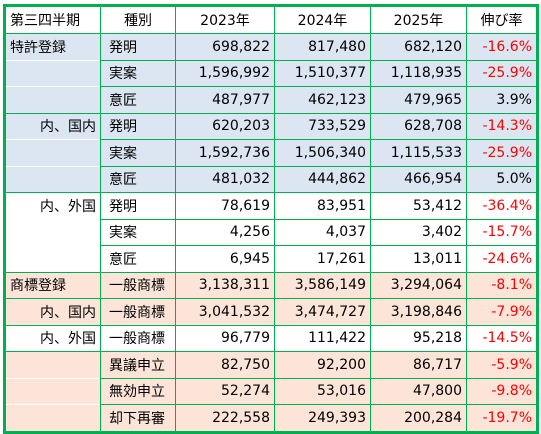 Image resolution: width=541 pixels, height=434 pixels. Describe the element at coordinates (502, 232) in the screenshot. I see `cell-growth-rate: -15.7%` at that location.